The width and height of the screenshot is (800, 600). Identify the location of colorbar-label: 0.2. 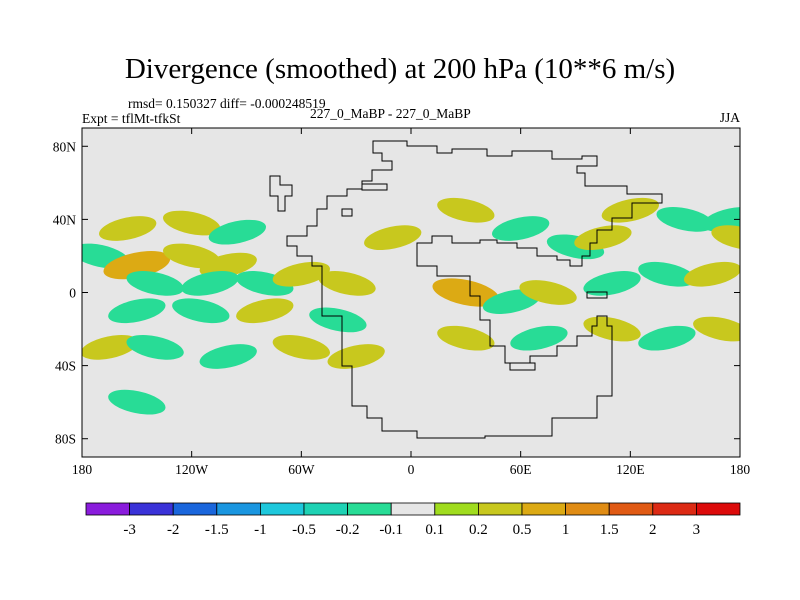
(478, 530).